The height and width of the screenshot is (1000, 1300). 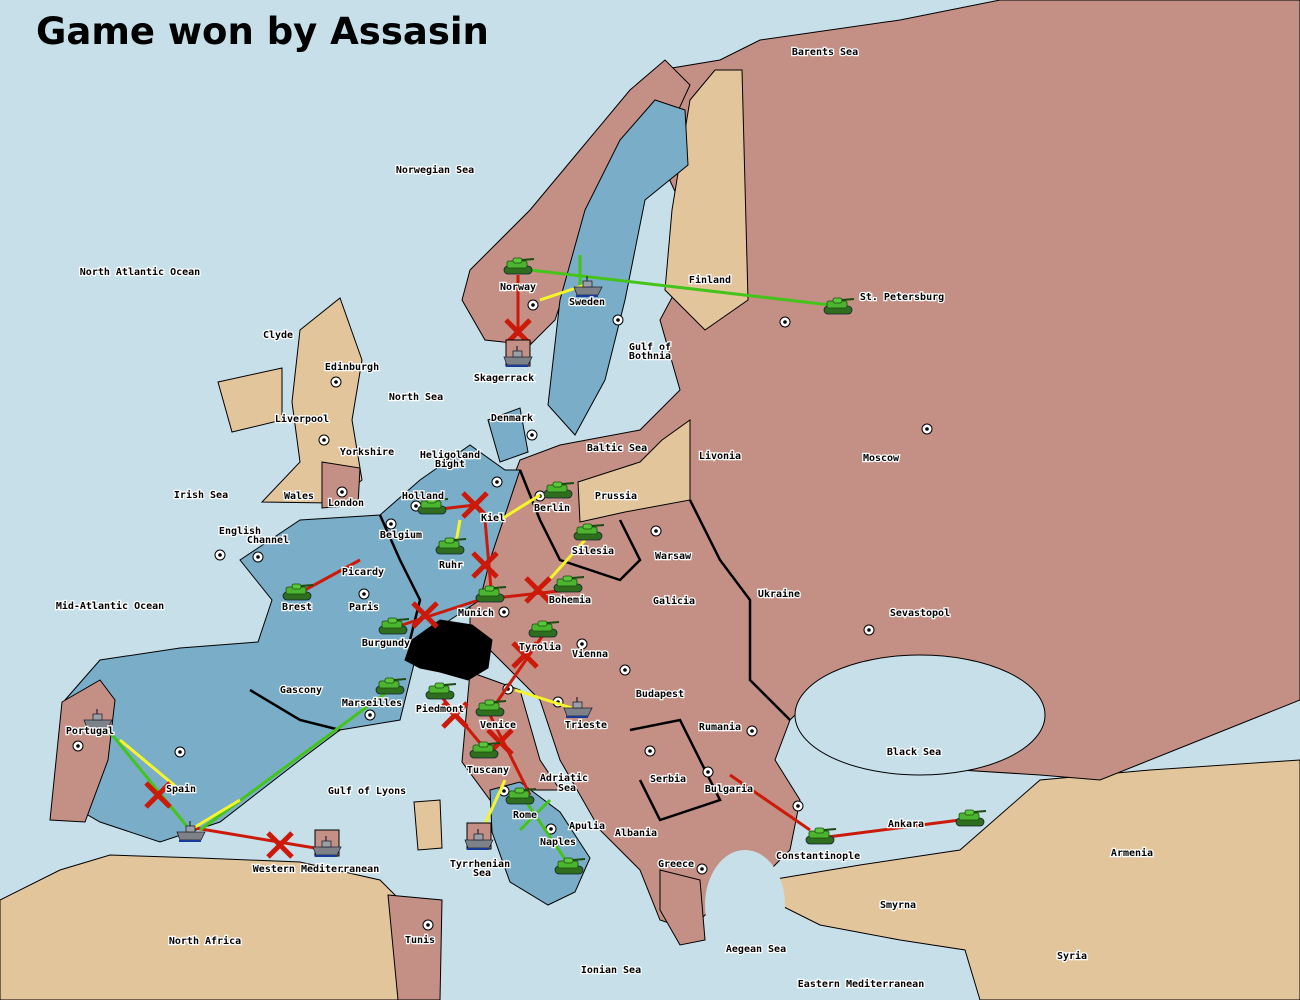 I want to click on province-label: Brest, so click(x=297, y=607).